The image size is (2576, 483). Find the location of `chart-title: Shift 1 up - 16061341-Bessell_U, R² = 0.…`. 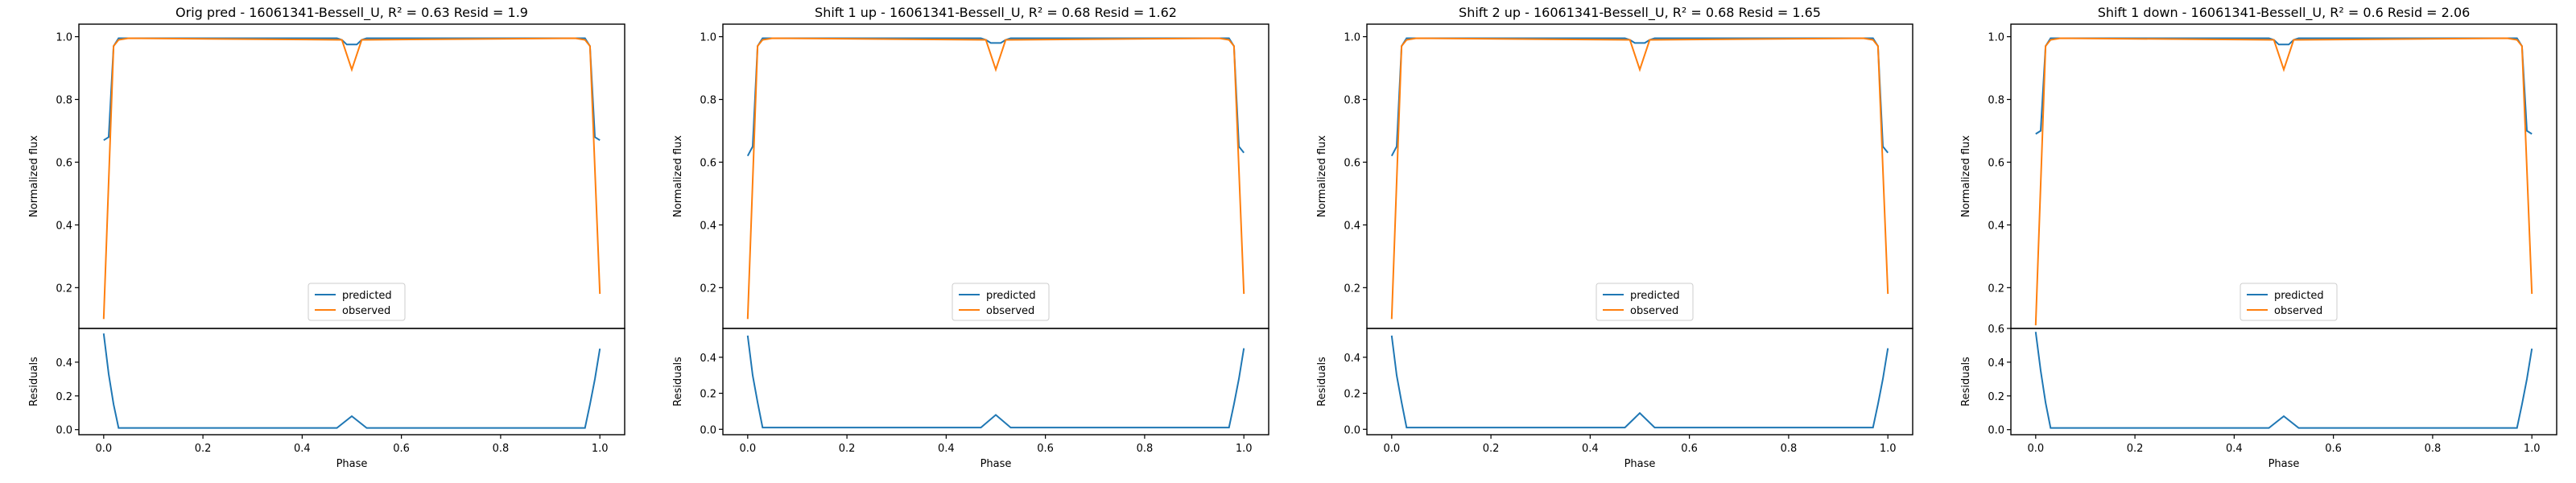

chart-title: Shift 1 up - 16061341-Bessell_U, R² = 0.… is located at coordinates (996, 13).